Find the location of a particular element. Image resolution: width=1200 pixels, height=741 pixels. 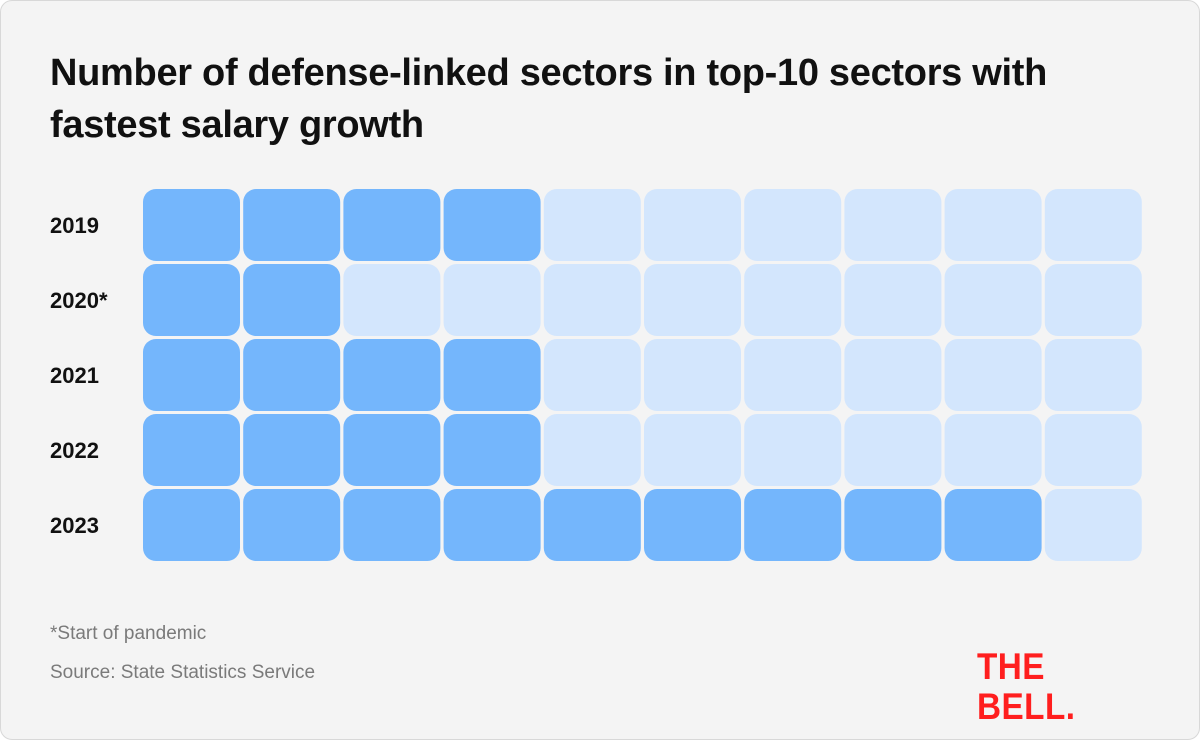

footnote: *Start of pandemic is located at coordinates (128, 633).